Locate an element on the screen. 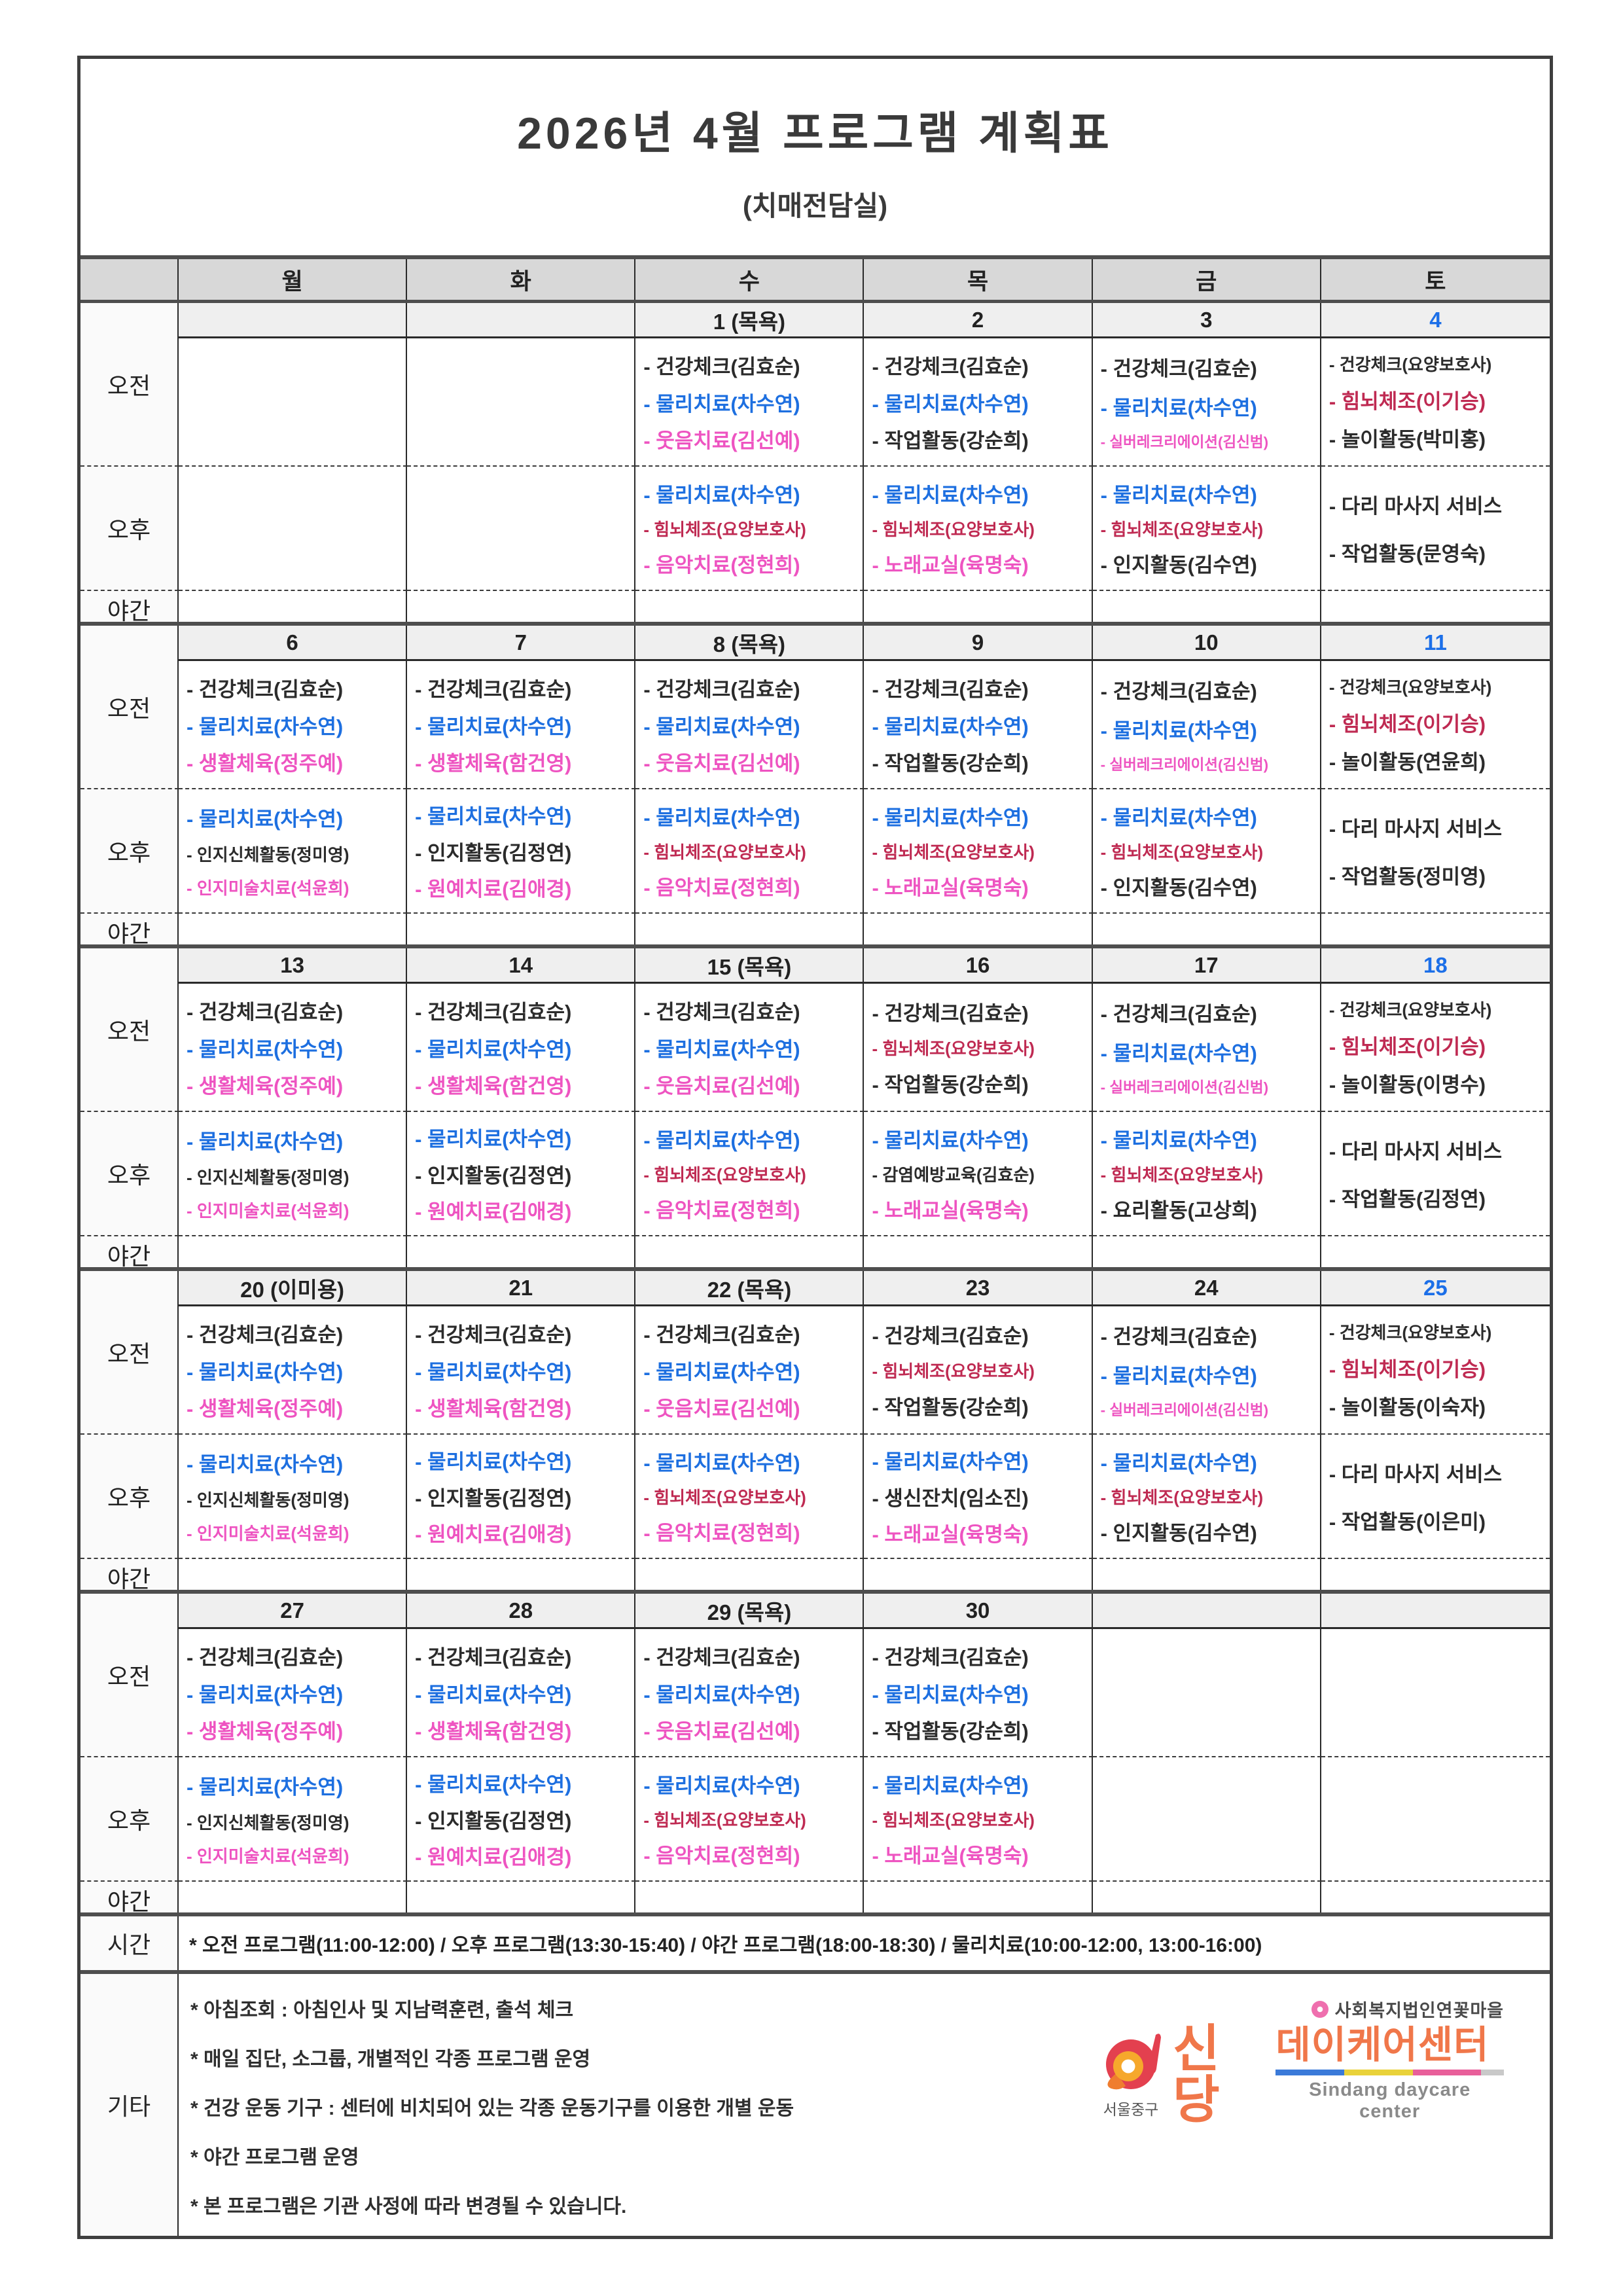 This screenshot has width=1623, height=2296. program-line: - 생신잔치(임소진) is located at coordinates (950, 1498).